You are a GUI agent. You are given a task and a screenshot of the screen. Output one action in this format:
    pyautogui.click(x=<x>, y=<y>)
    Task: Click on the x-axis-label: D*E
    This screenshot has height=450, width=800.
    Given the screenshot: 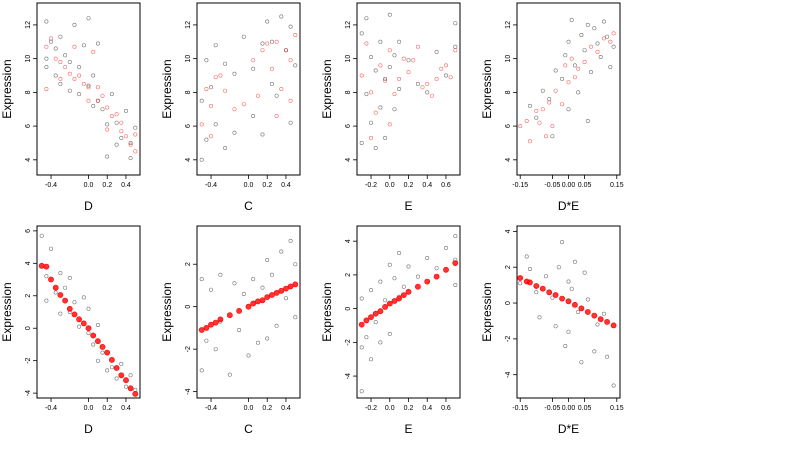 What is the action you would take?
    pyautogui.click(x=568, y=206)
    